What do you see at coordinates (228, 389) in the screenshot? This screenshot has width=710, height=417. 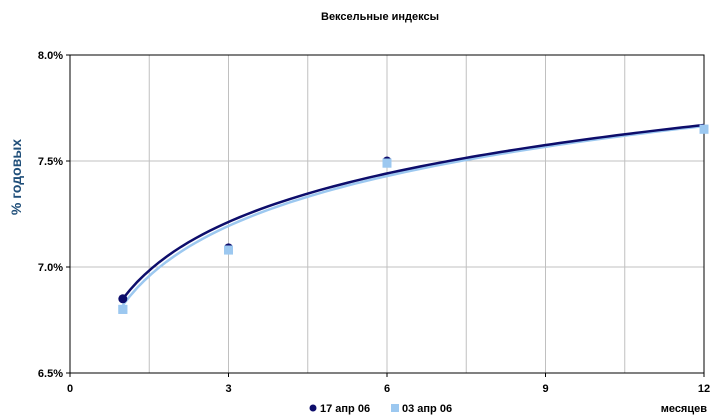 I see `x-tick-label: 3` at bounding box center [228, 389].